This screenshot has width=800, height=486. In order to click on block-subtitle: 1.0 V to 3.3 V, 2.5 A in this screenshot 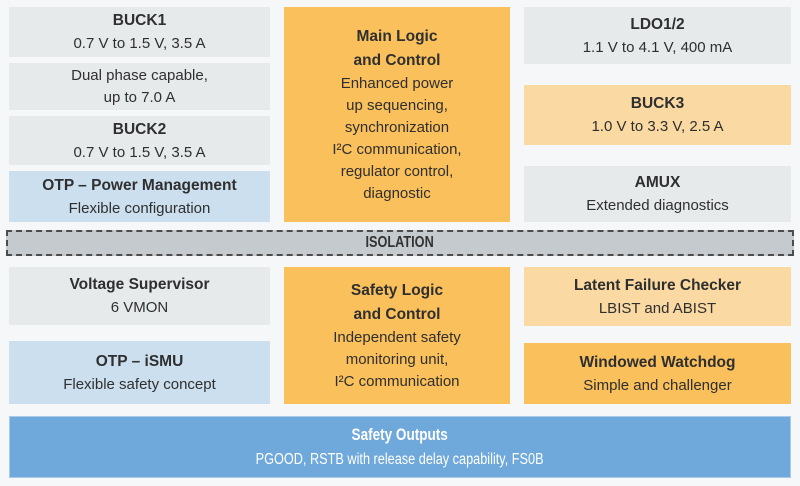, I will do `click(657, 126)`.